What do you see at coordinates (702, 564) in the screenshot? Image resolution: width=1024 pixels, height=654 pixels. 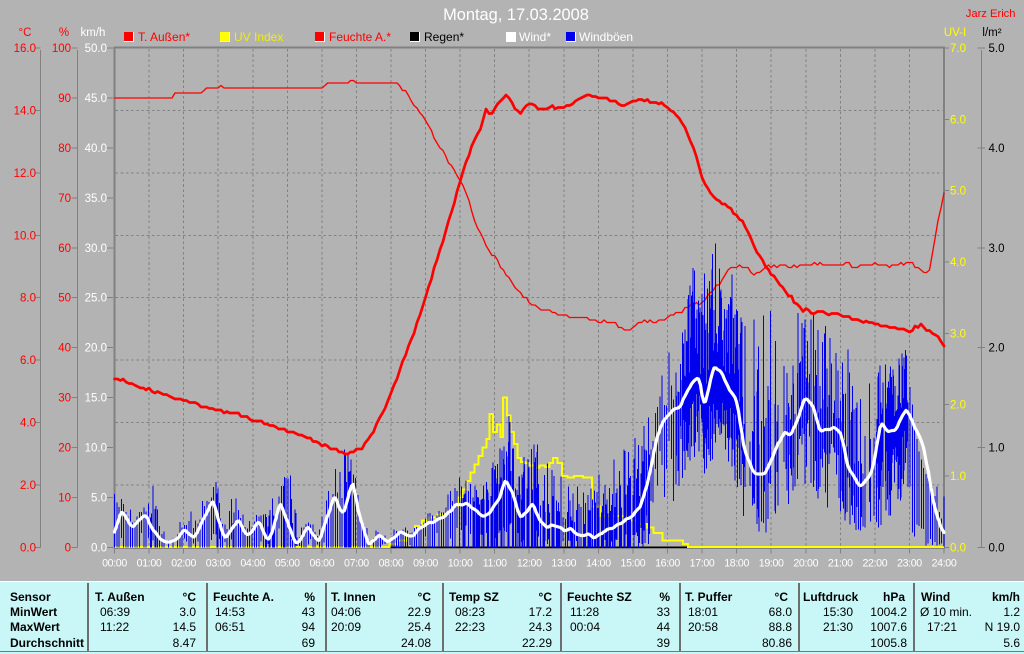 I see `svg-text: 17:00` at bounding box center [702, 564].